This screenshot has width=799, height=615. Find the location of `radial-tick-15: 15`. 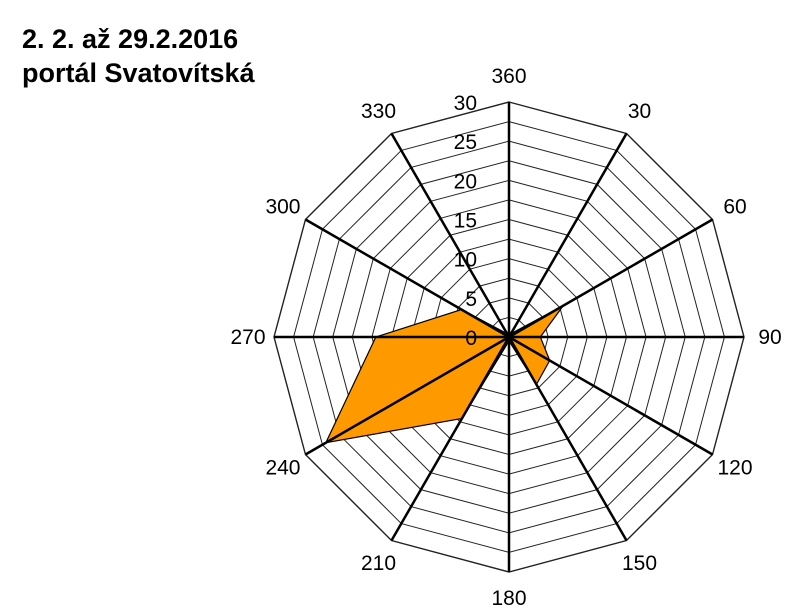

radial-tick-15: 15 is located at coordinates (465, 221).